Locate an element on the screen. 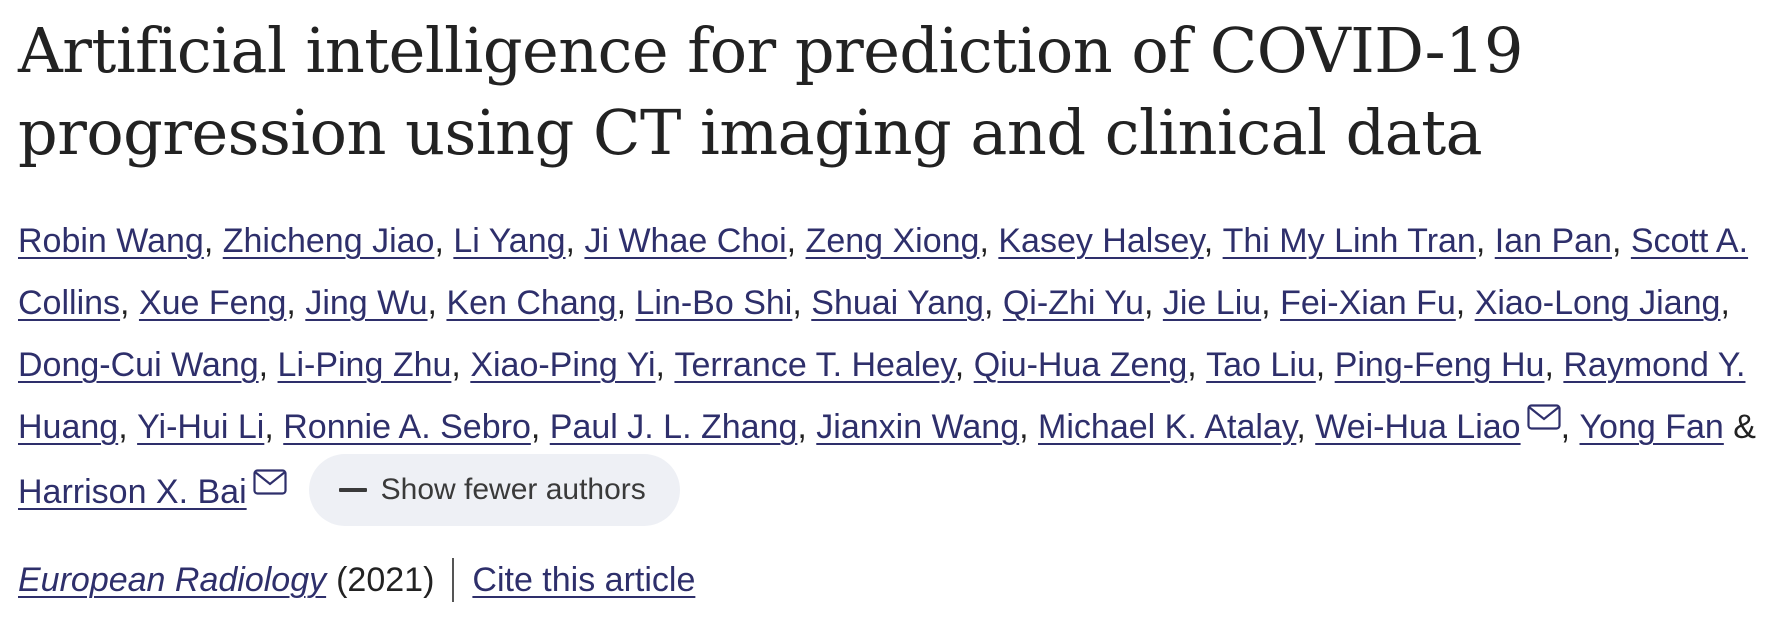 The height and width of the screenshot is (628, 1766). author-item: Dong-Cui Wang, is located at coordinates (148, 365).